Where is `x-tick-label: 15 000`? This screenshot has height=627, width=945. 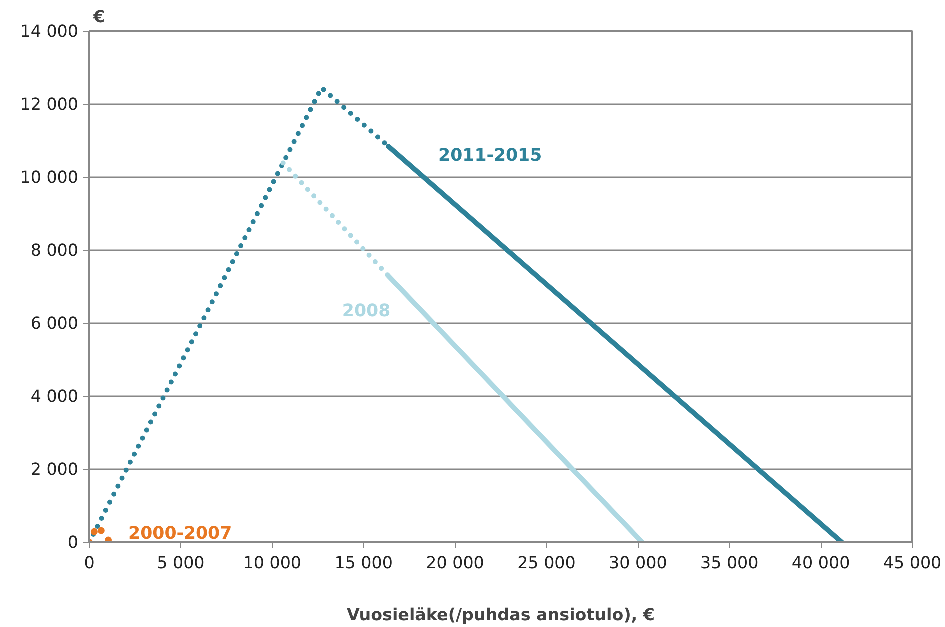
x-tick-label: 15 000 is located at coordinates (363, 563).